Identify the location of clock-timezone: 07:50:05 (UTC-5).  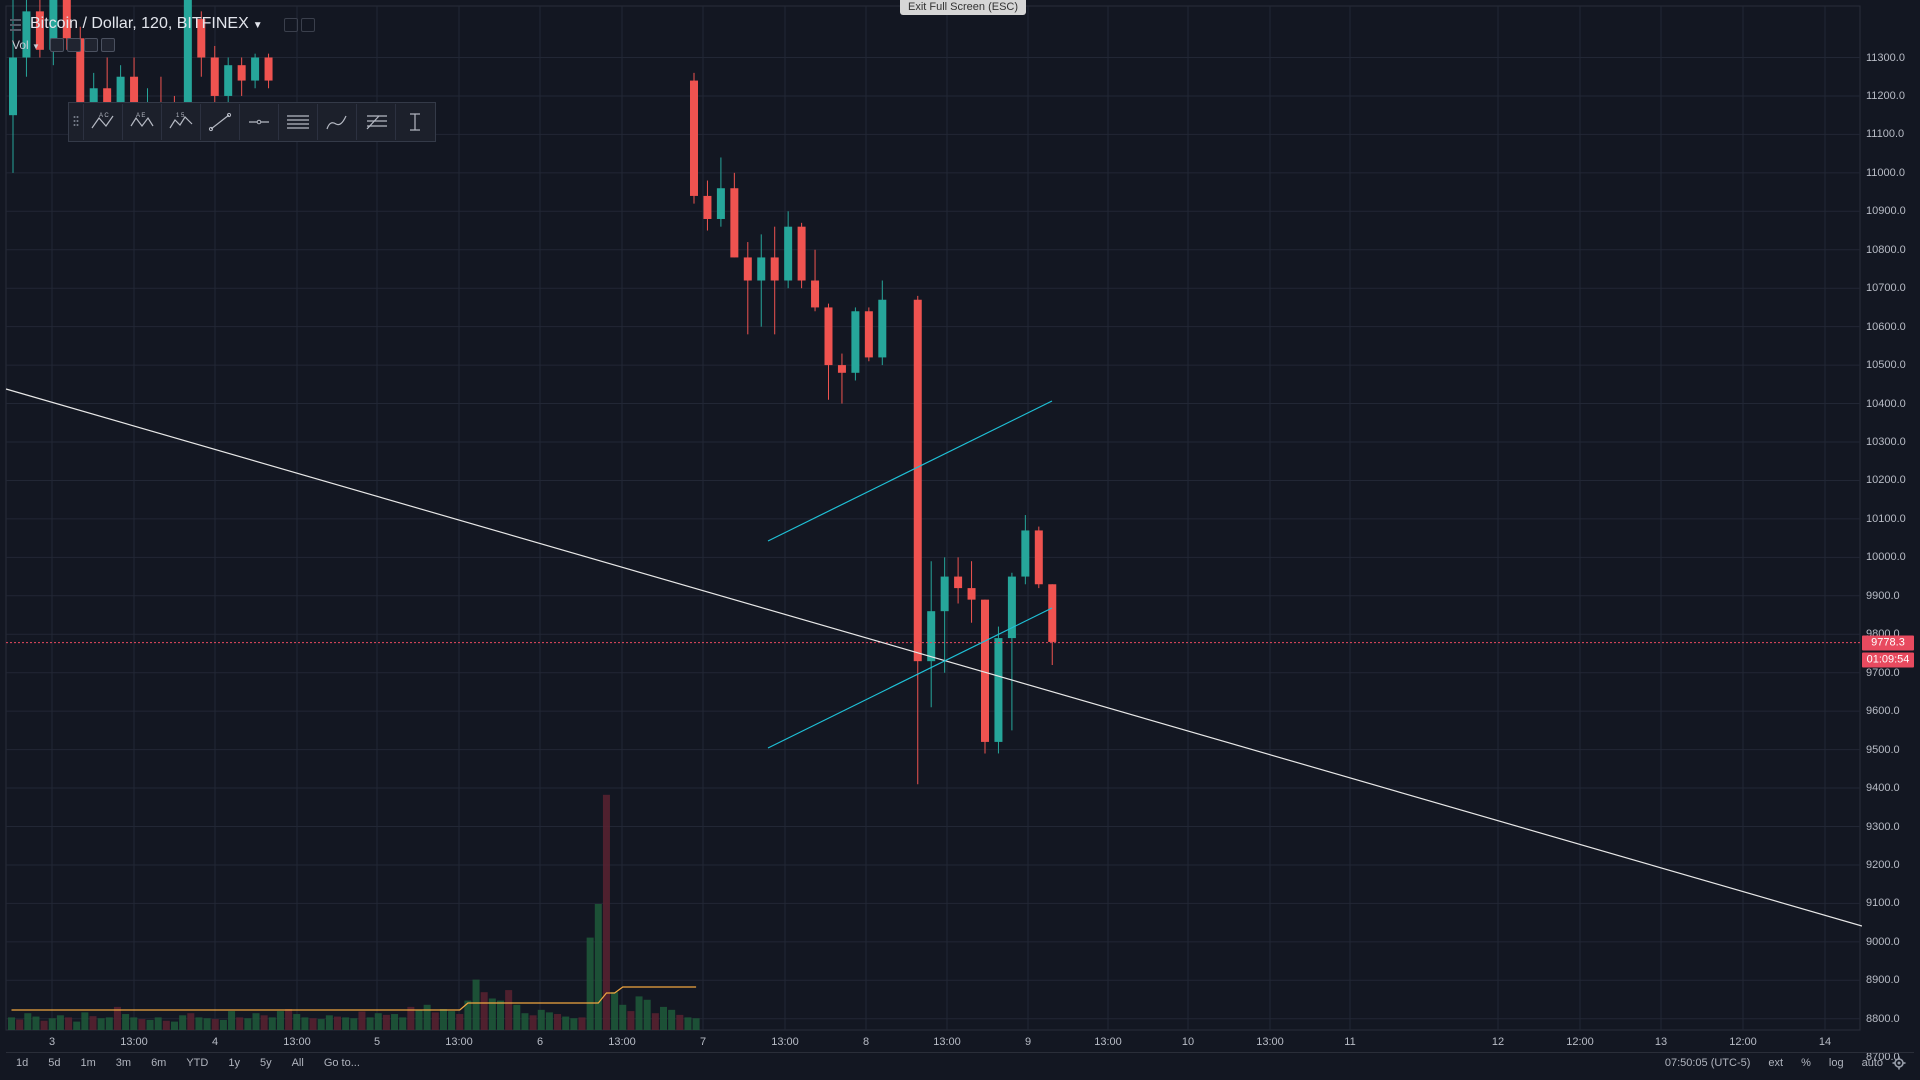
(1707, 1063).